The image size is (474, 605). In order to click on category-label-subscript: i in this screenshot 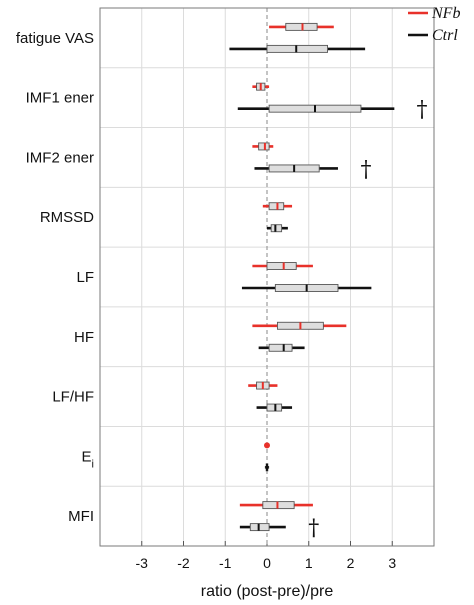, I will do `click(93, 464)`.